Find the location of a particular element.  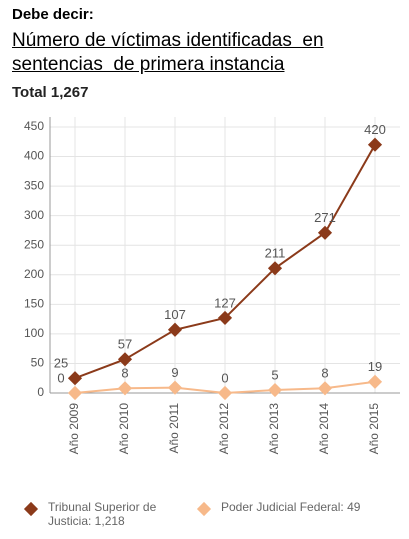

data-label: 5 is located at coordinates (274, 374).